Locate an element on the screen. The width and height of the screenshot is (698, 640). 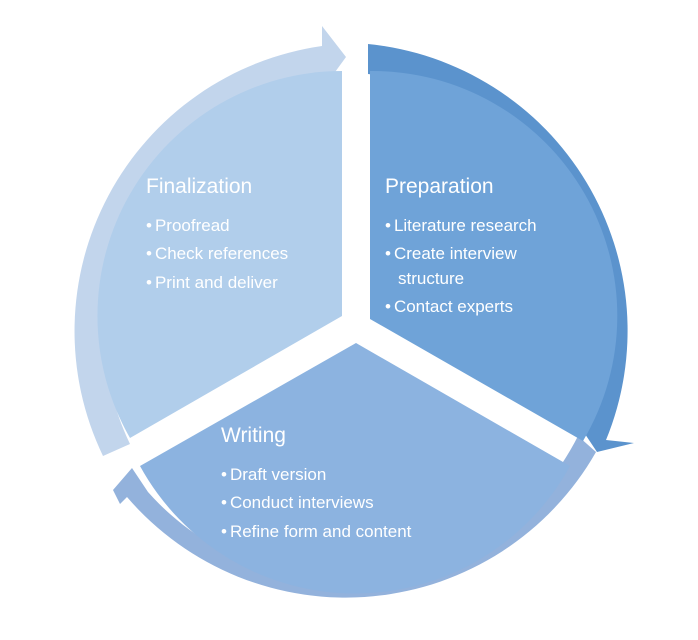
preparation-bullet-2-cont: structure is located at coordinates (431, 278).